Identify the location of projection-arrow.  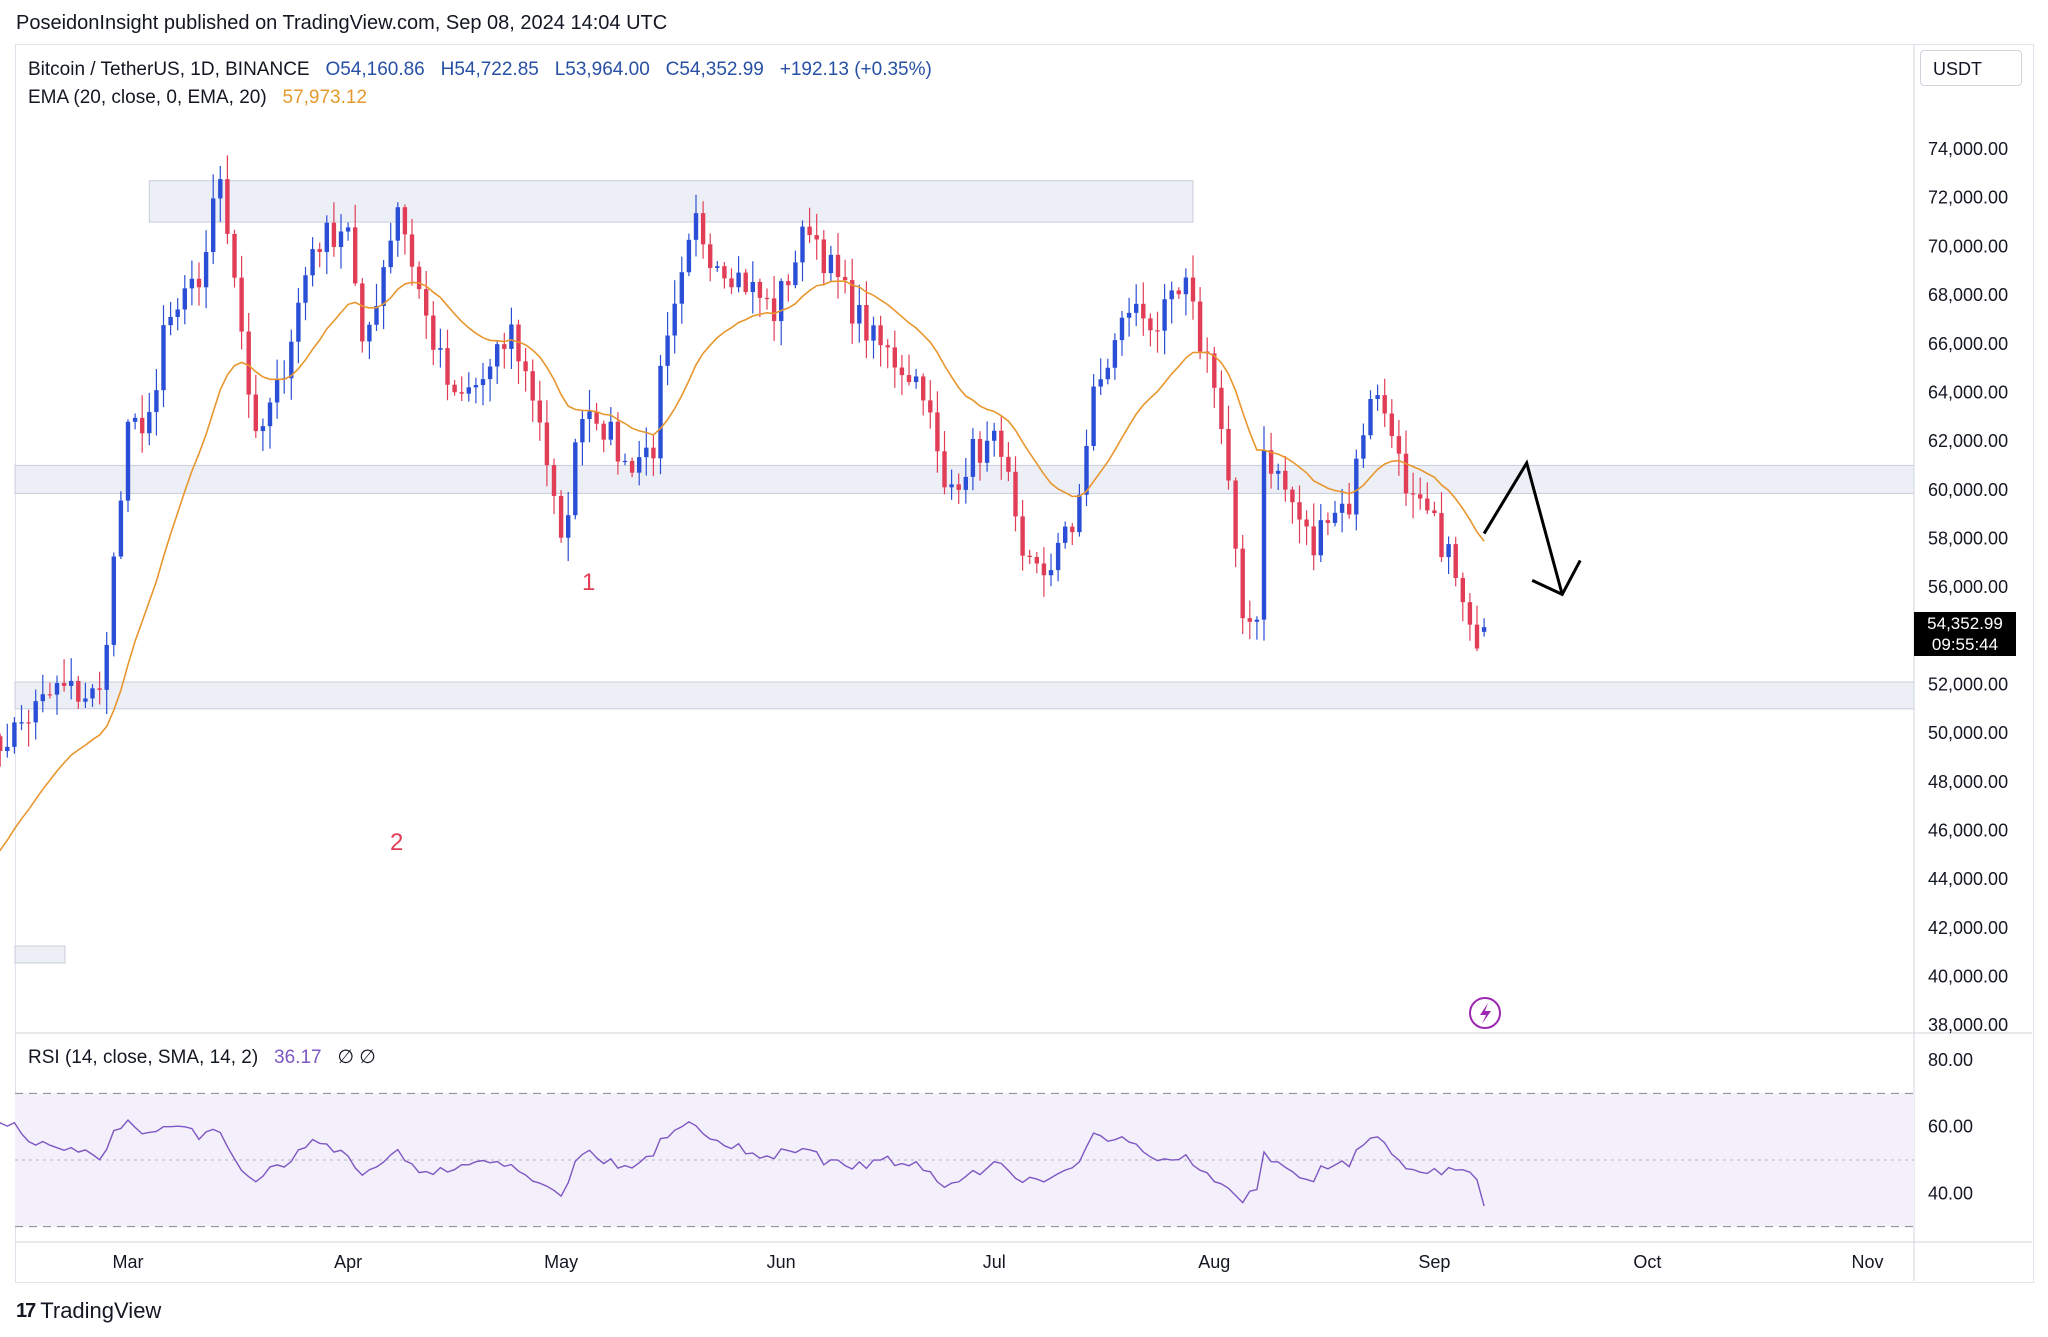
(1532, 528).